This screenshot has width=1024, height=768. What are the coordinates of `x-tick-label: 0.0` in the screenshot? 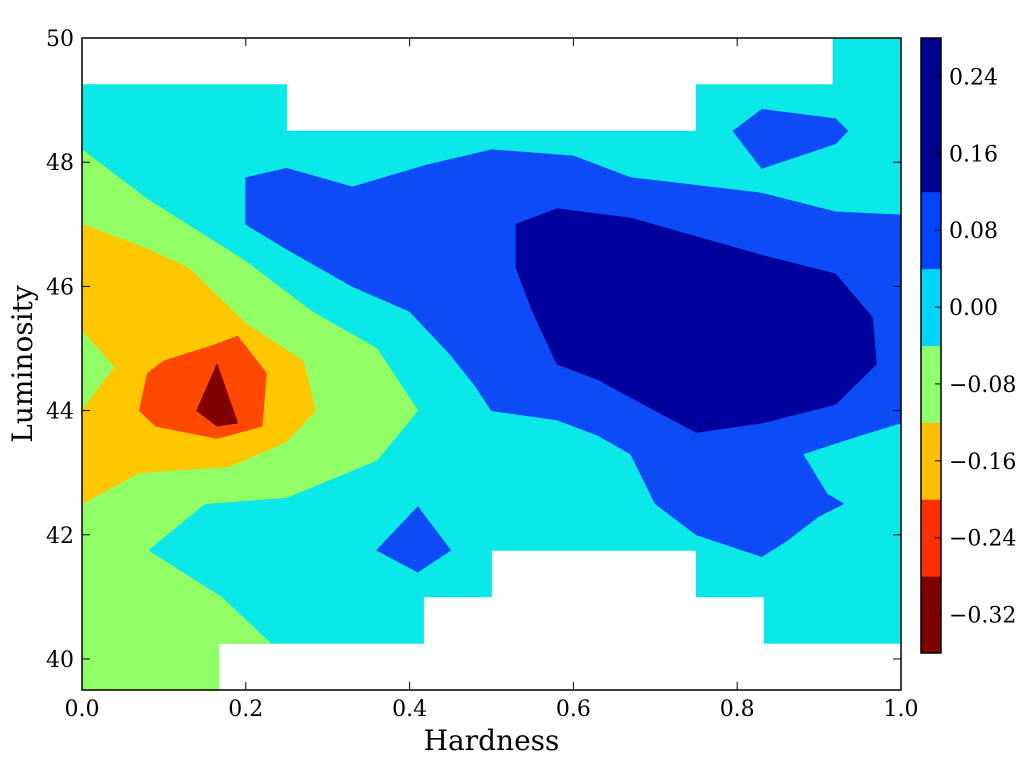 It's located at (82, 709).